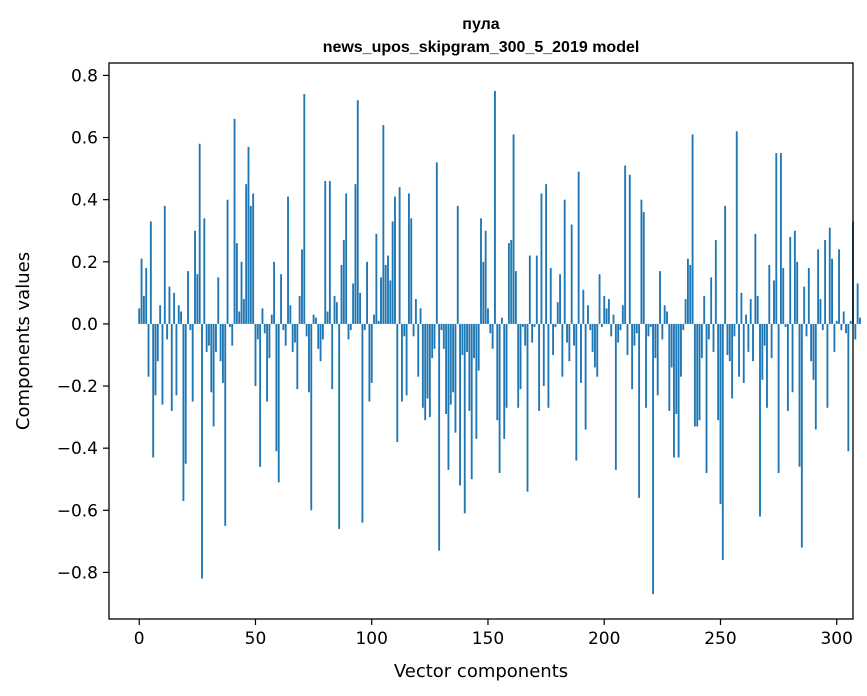 This screenshot has width=867, height=696. I want to click on x-tick-label: 100, so click(371, 639).